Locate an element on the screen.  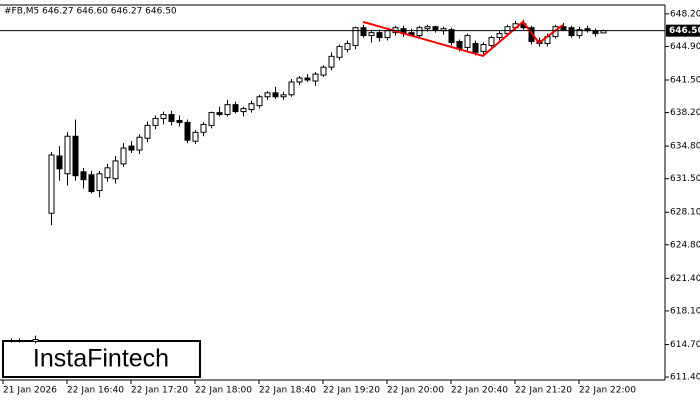
watermark-box is located at coordinates (101, 359).